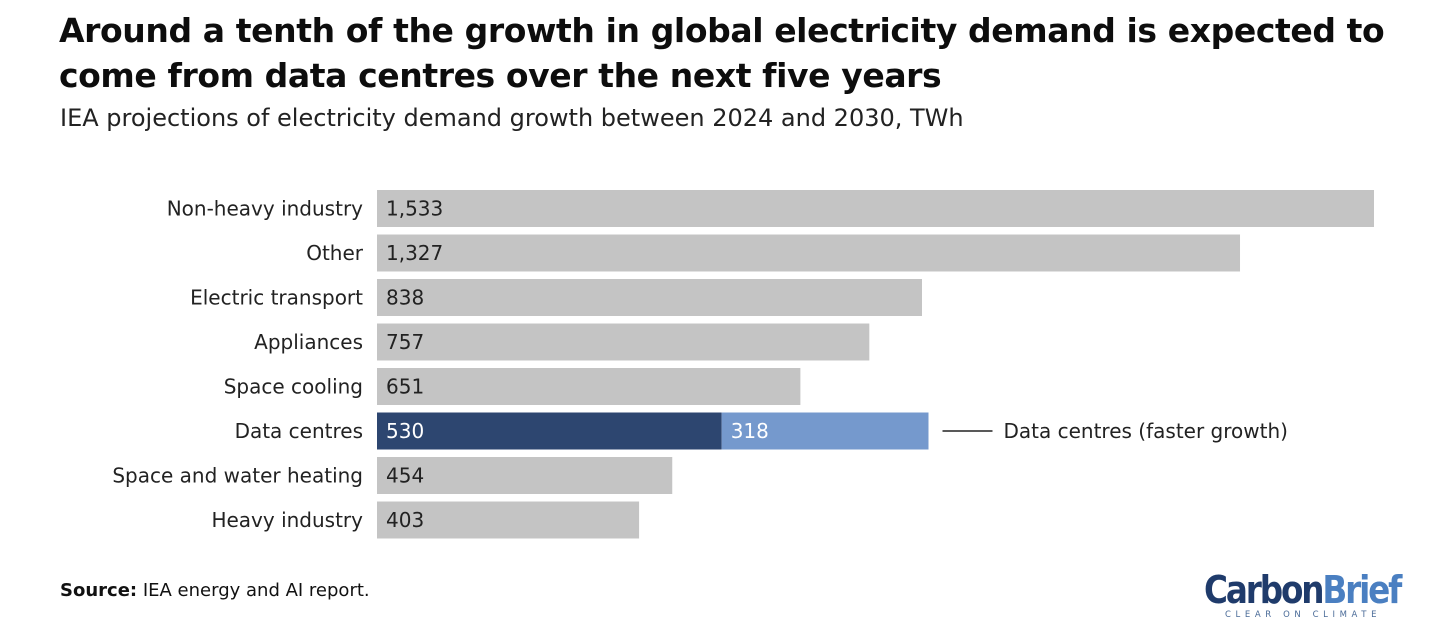 The width and height of the screenshot is (1456, 635). I want to click on source-note: Source: IEA energy and AI report., so click(215, 590).